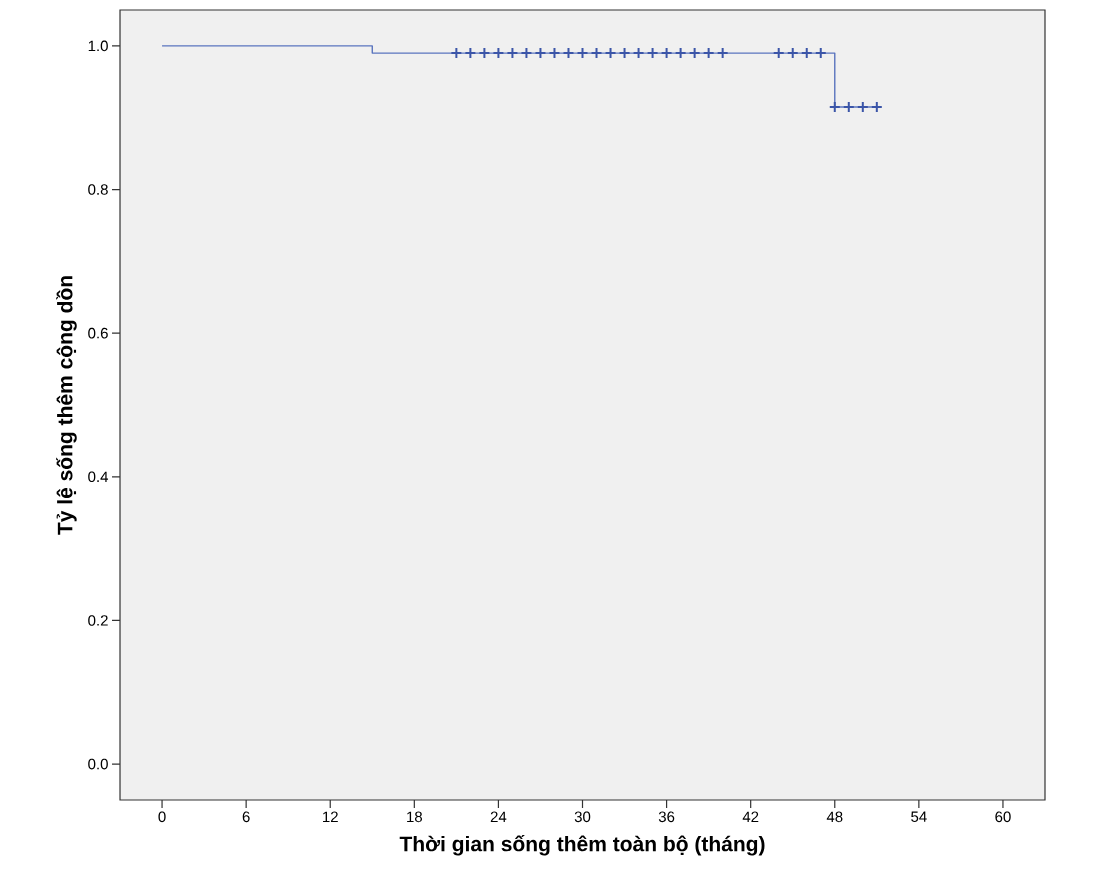 Image resolution: width=1095 pixels, height=891 pixels. What do you see at coordinates (834, 817) in the screenshot?
I see `x-tick-label: 48` at bounding box center [834, 817].